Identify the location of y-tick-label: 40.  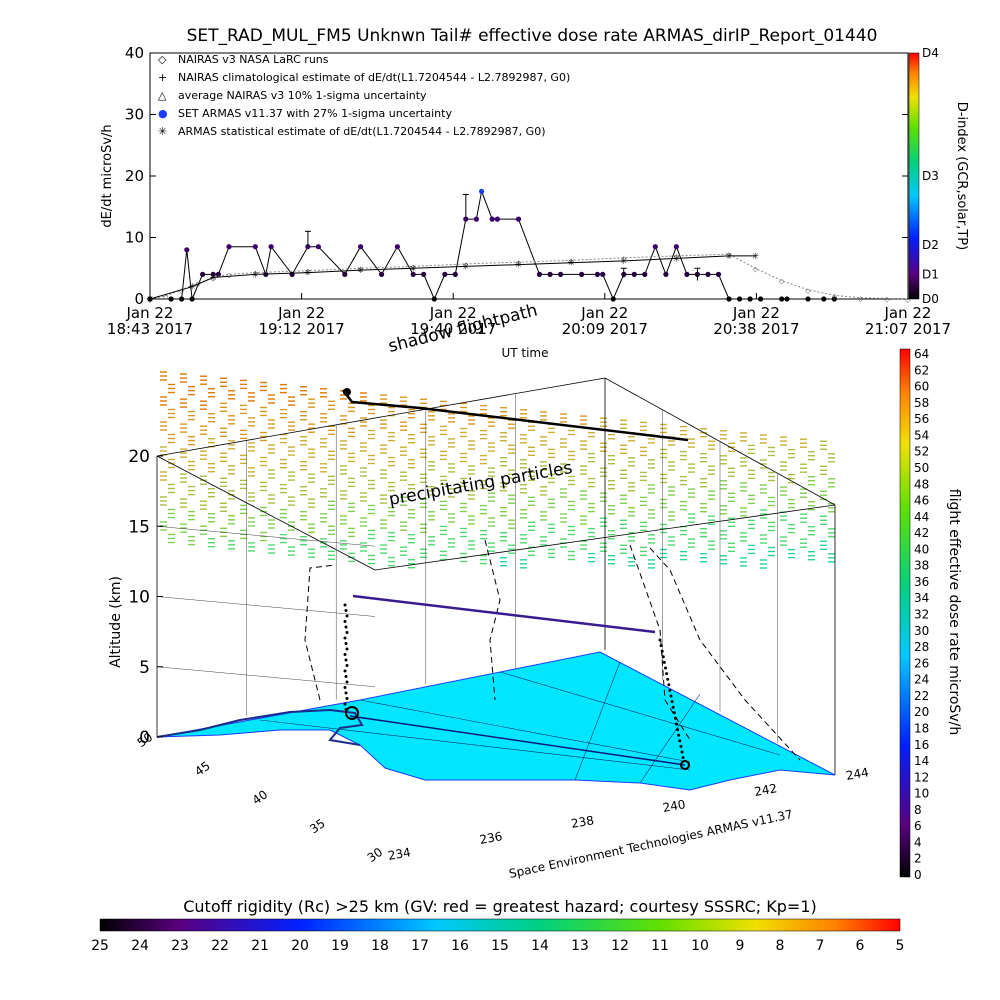
(134, 53).